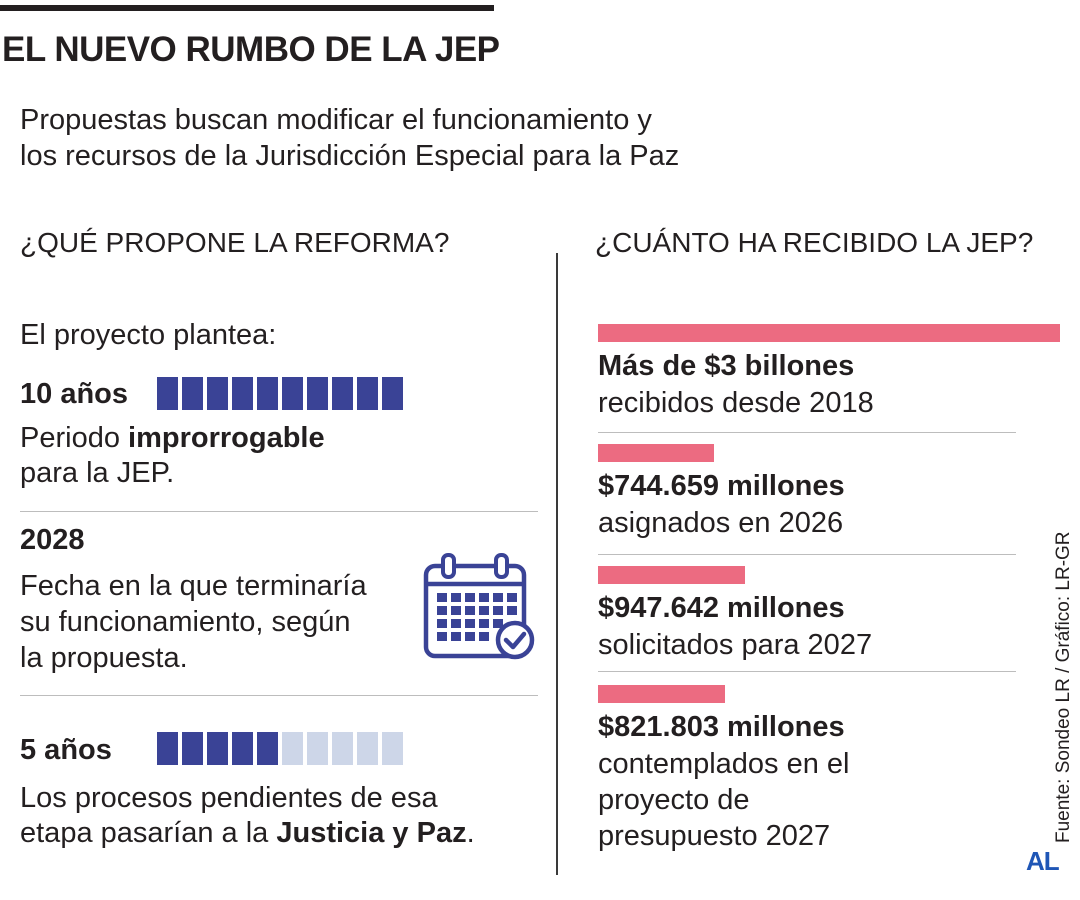 This screenshot has width=1080, height=900. Describe the element at coordinates (479, 606) in the screenshot. I see `calendar-check-icon` at that location.